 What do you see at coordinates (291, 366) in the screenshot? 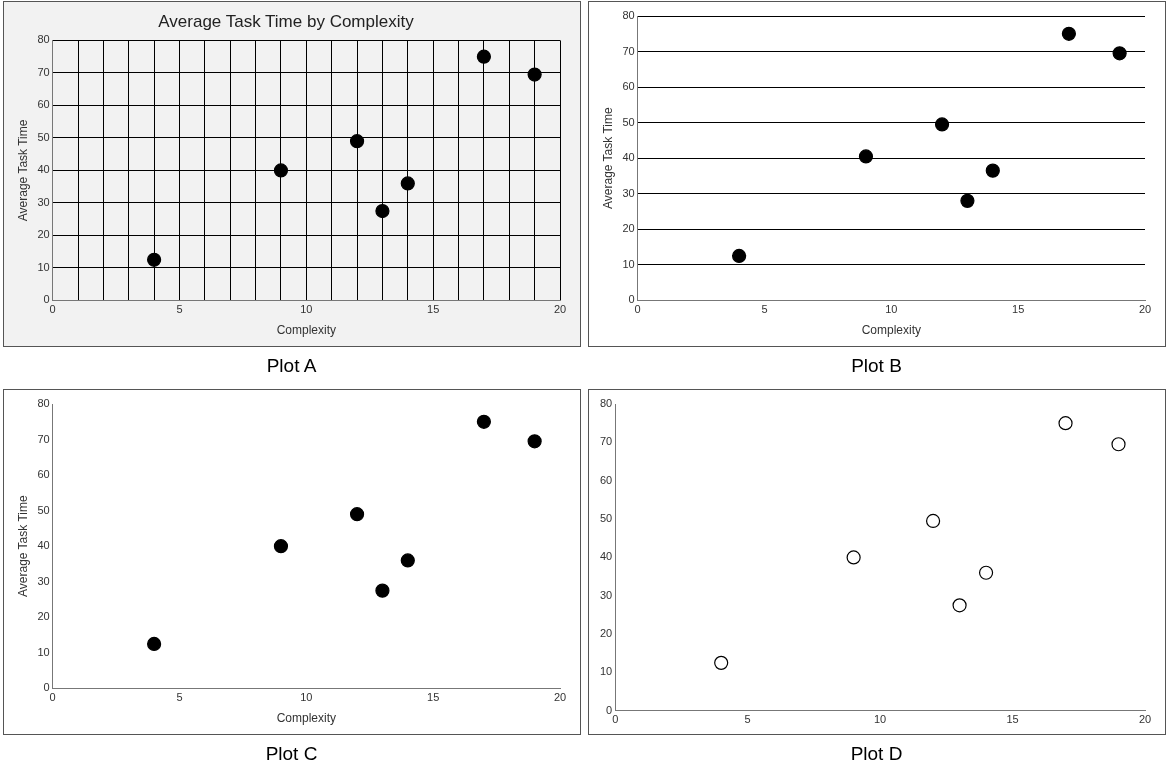
I see `text: Plot A` at bounding box center [291, 366].